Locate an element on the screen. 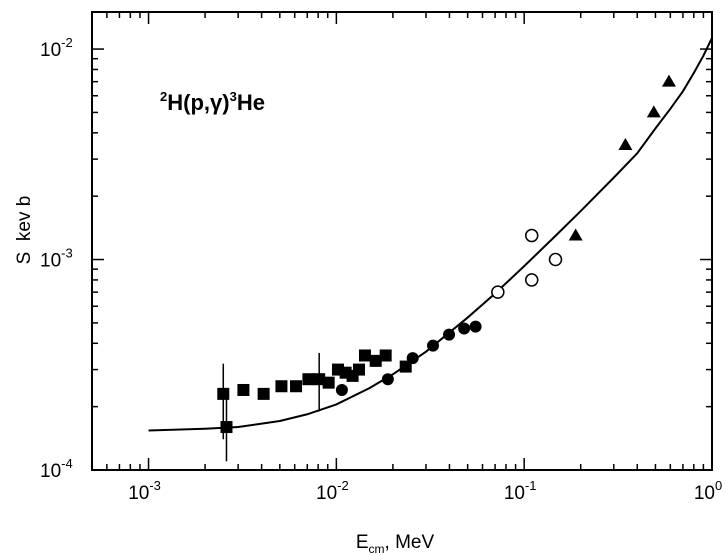 Image resolution: width=726 pixels, height=555 pixels. y-tick-labels: 10⁻⁴ 10⁻³ 10⁻² is located at coordinates (56, 258).